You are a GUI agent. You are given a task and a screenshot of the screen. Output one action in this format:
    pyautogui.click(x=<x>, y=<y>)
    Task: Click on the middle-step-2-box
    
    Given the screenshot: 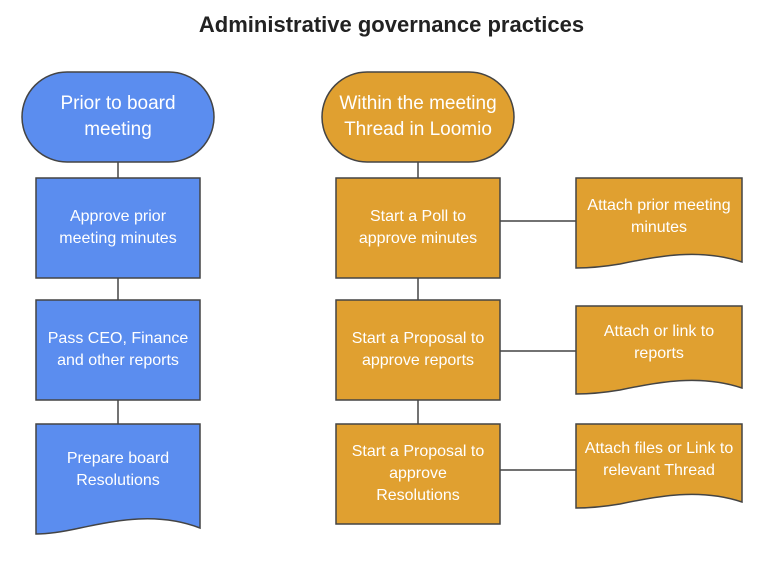 What is the action you would take?
    pyautogui.click(x=418, y=350)
    